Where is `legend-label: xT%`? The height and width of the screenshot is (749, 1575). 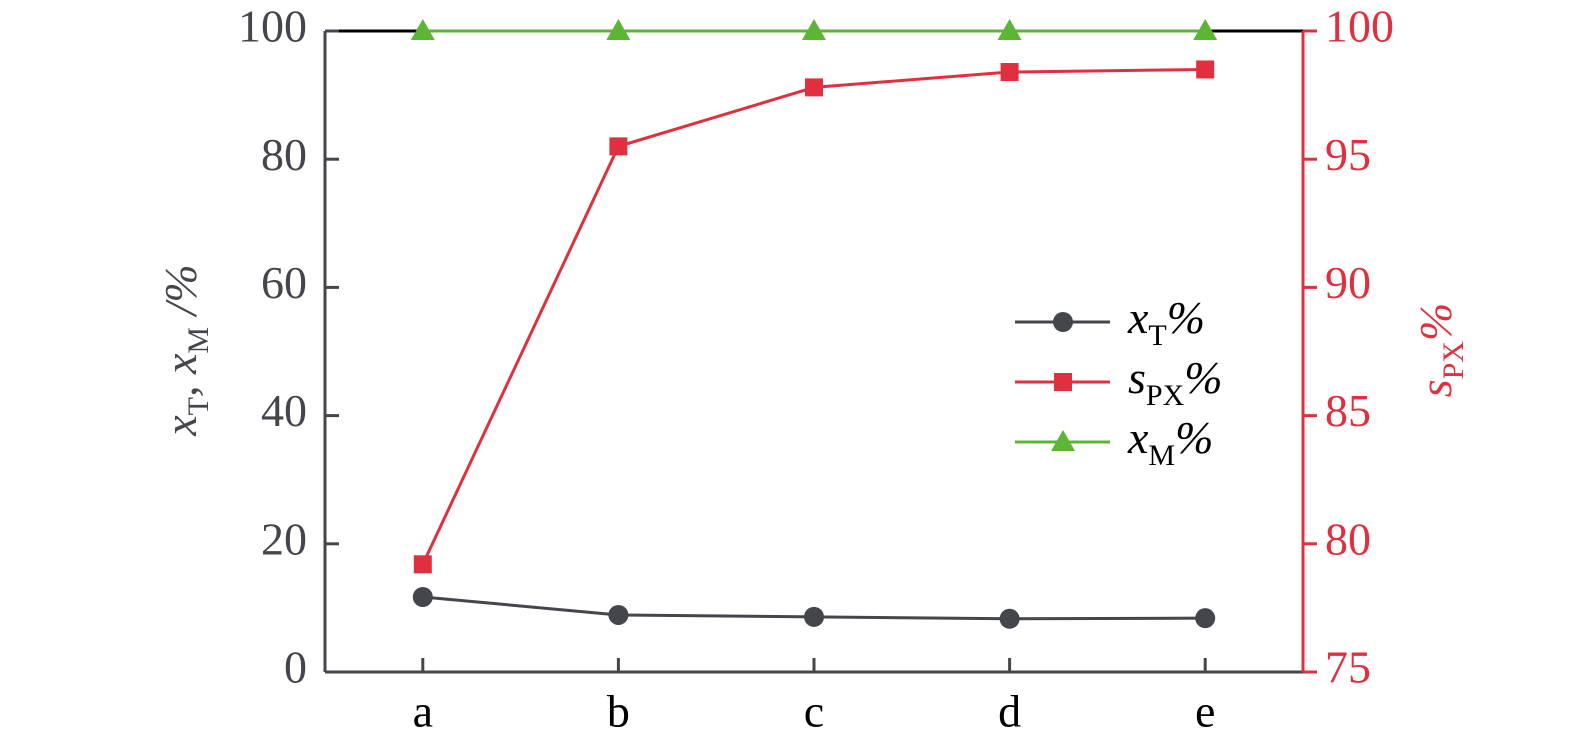
legend-label: xT% is located at coordinates (1166, 322).